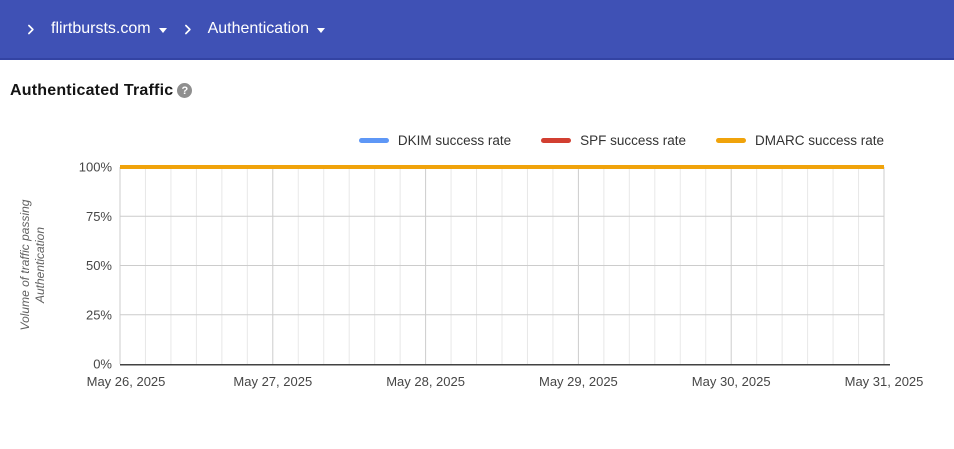 The width and height of the screenshot is (954, 449). I want to click on svg-text: 100%, so click(96, 167).